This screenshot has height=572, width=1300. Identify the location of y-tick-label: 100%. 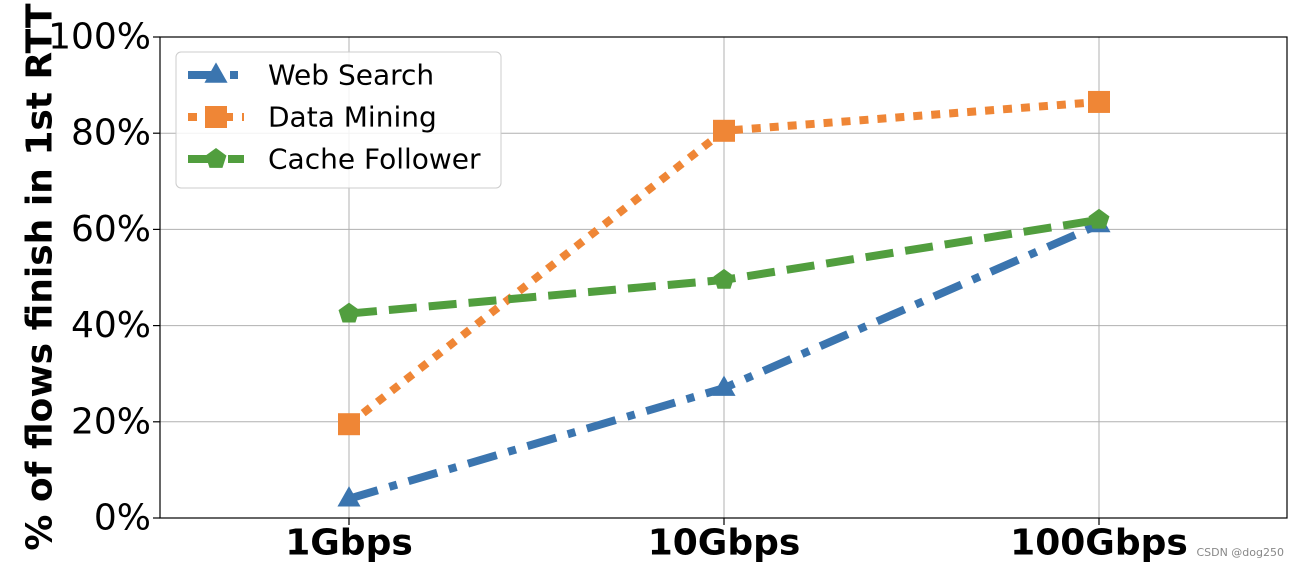
(99, 37).